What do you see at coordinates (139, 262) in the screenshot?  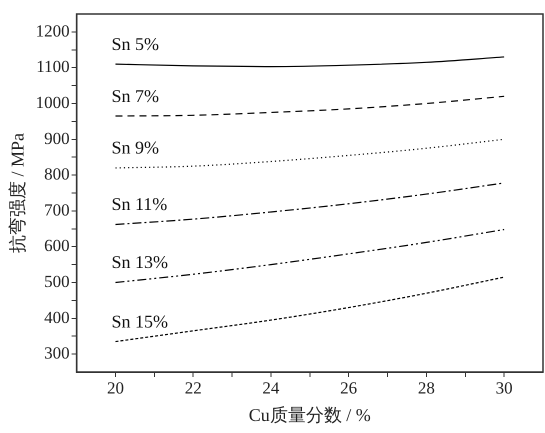 I see `series-label: Sn 13%` at bounding box center [139, 262].